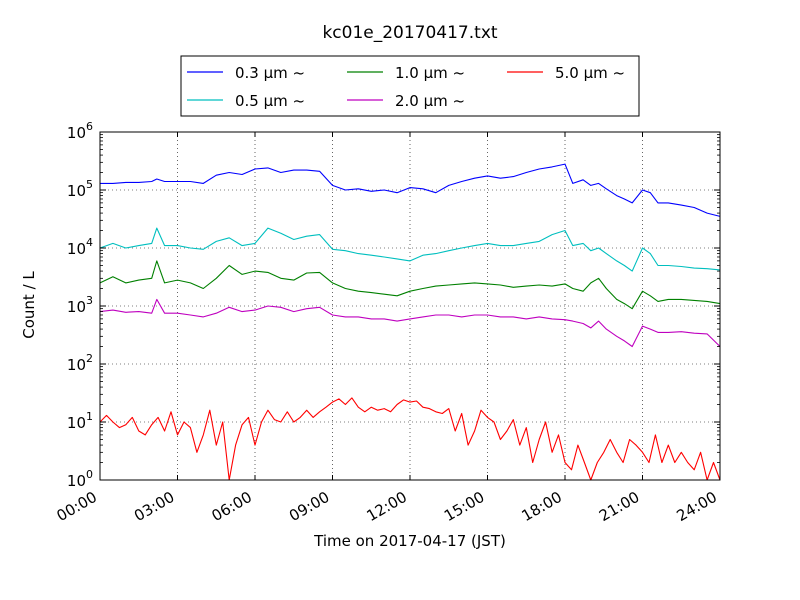 Image resolution: width=800 pixels, height=600 pixels. What do you see at coordinates (270, 101) in the screenshot?
I see `legend-label-2: 0.5 μm ~` at bounding box center [270, 101].